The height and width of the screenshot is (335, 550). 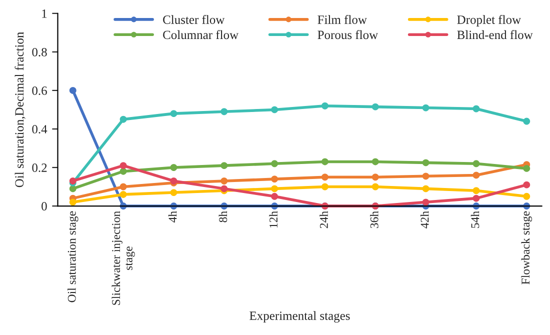 I want to click on y-tick-label: 0.2, so click(x=39, y=168).